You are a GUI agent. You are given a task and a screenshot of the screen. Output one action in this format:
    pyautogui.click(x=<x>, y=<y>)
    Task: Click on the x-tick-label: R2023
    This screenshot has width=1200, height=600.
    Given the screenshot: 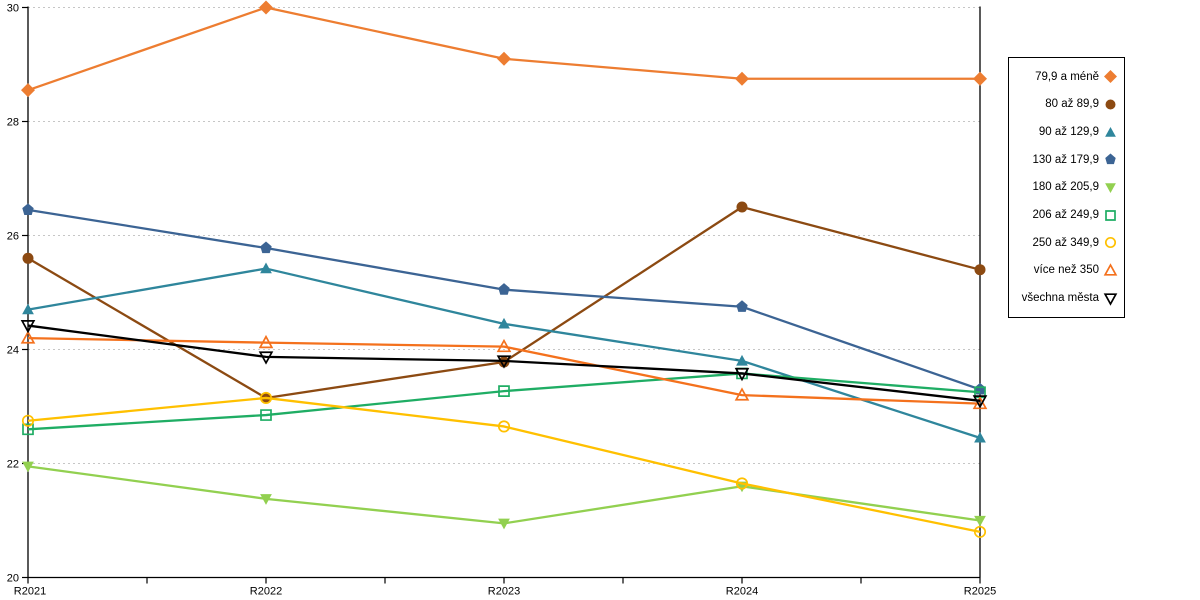 What is the action you would take?
    pyautogui.click(x=504, y=592)
    